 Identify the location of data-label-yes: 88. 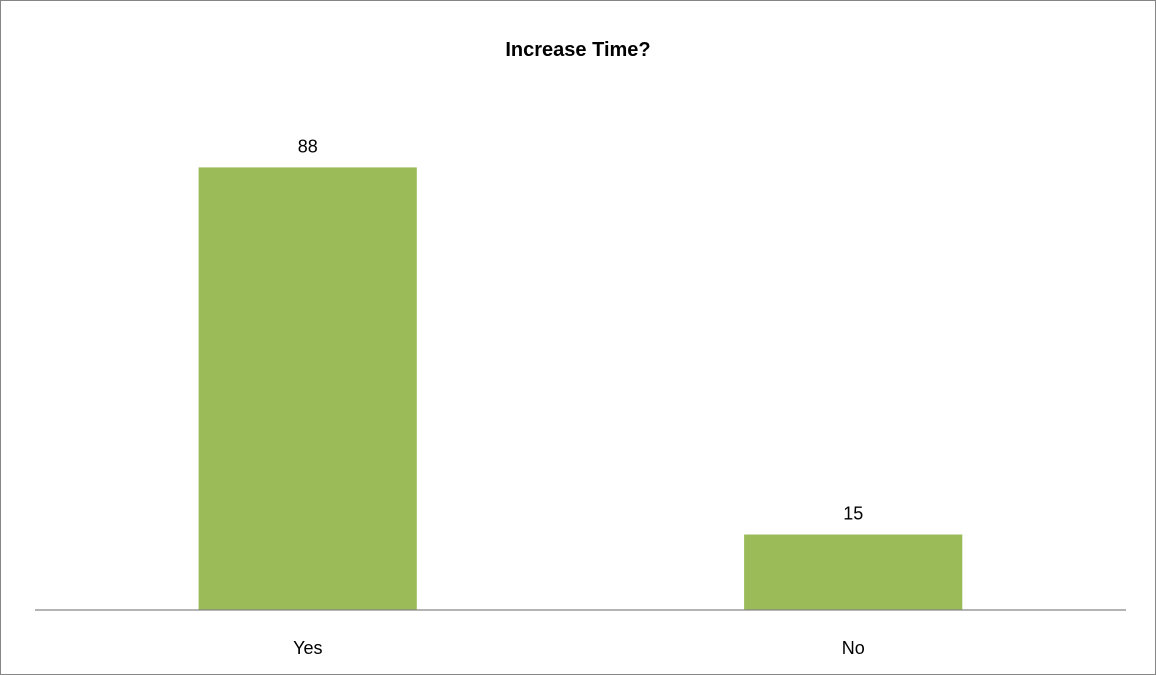
(308, 146).